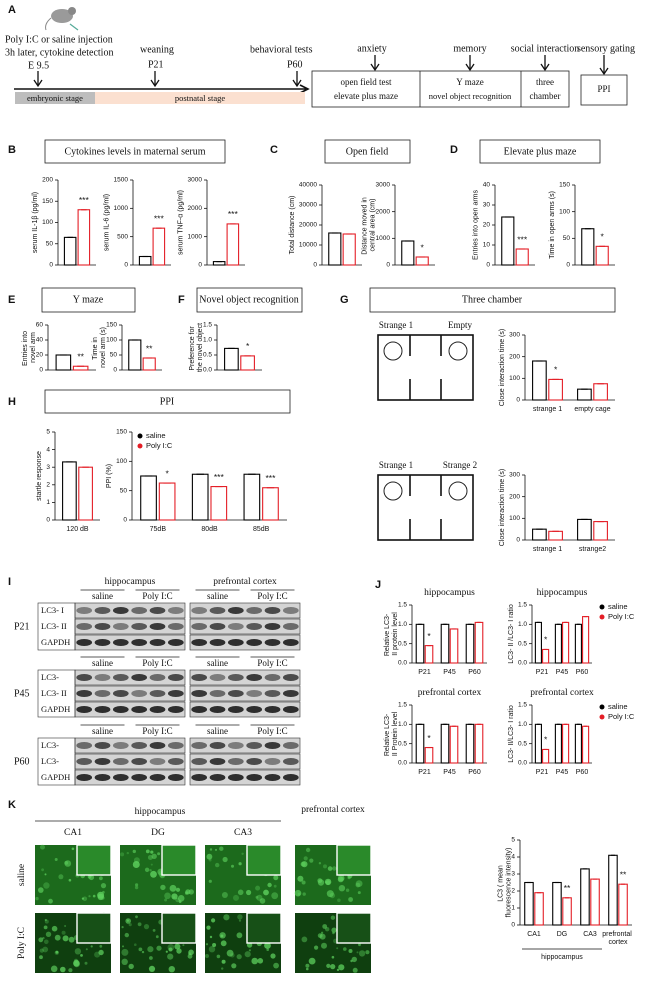  Describe the element at coordinates (62, 19) in the screenshot. I see `mouse-icon` at that location.